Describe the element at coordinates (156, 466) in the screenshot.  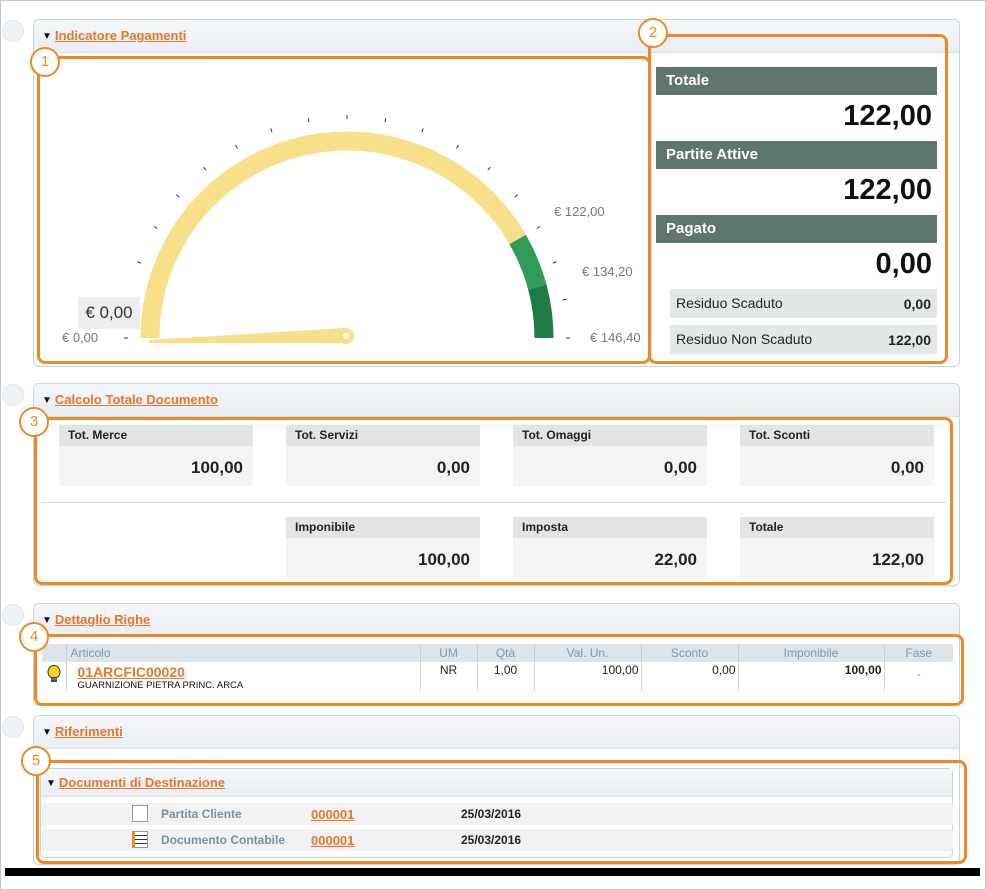
I see `tot-merce-value: 100,00` at that location.